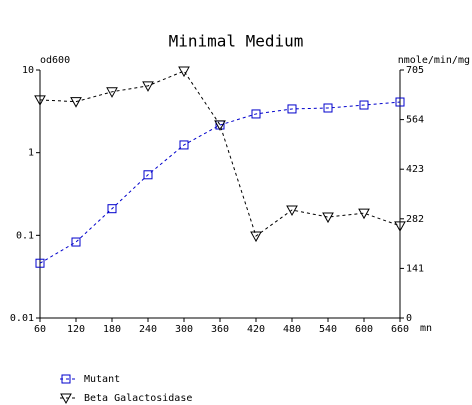 The image size is (472, 405). What do you see at coordinates (415, 169) in the screenshot?
I see `y2-tick-label: 423` at bounding box center [415, 169].